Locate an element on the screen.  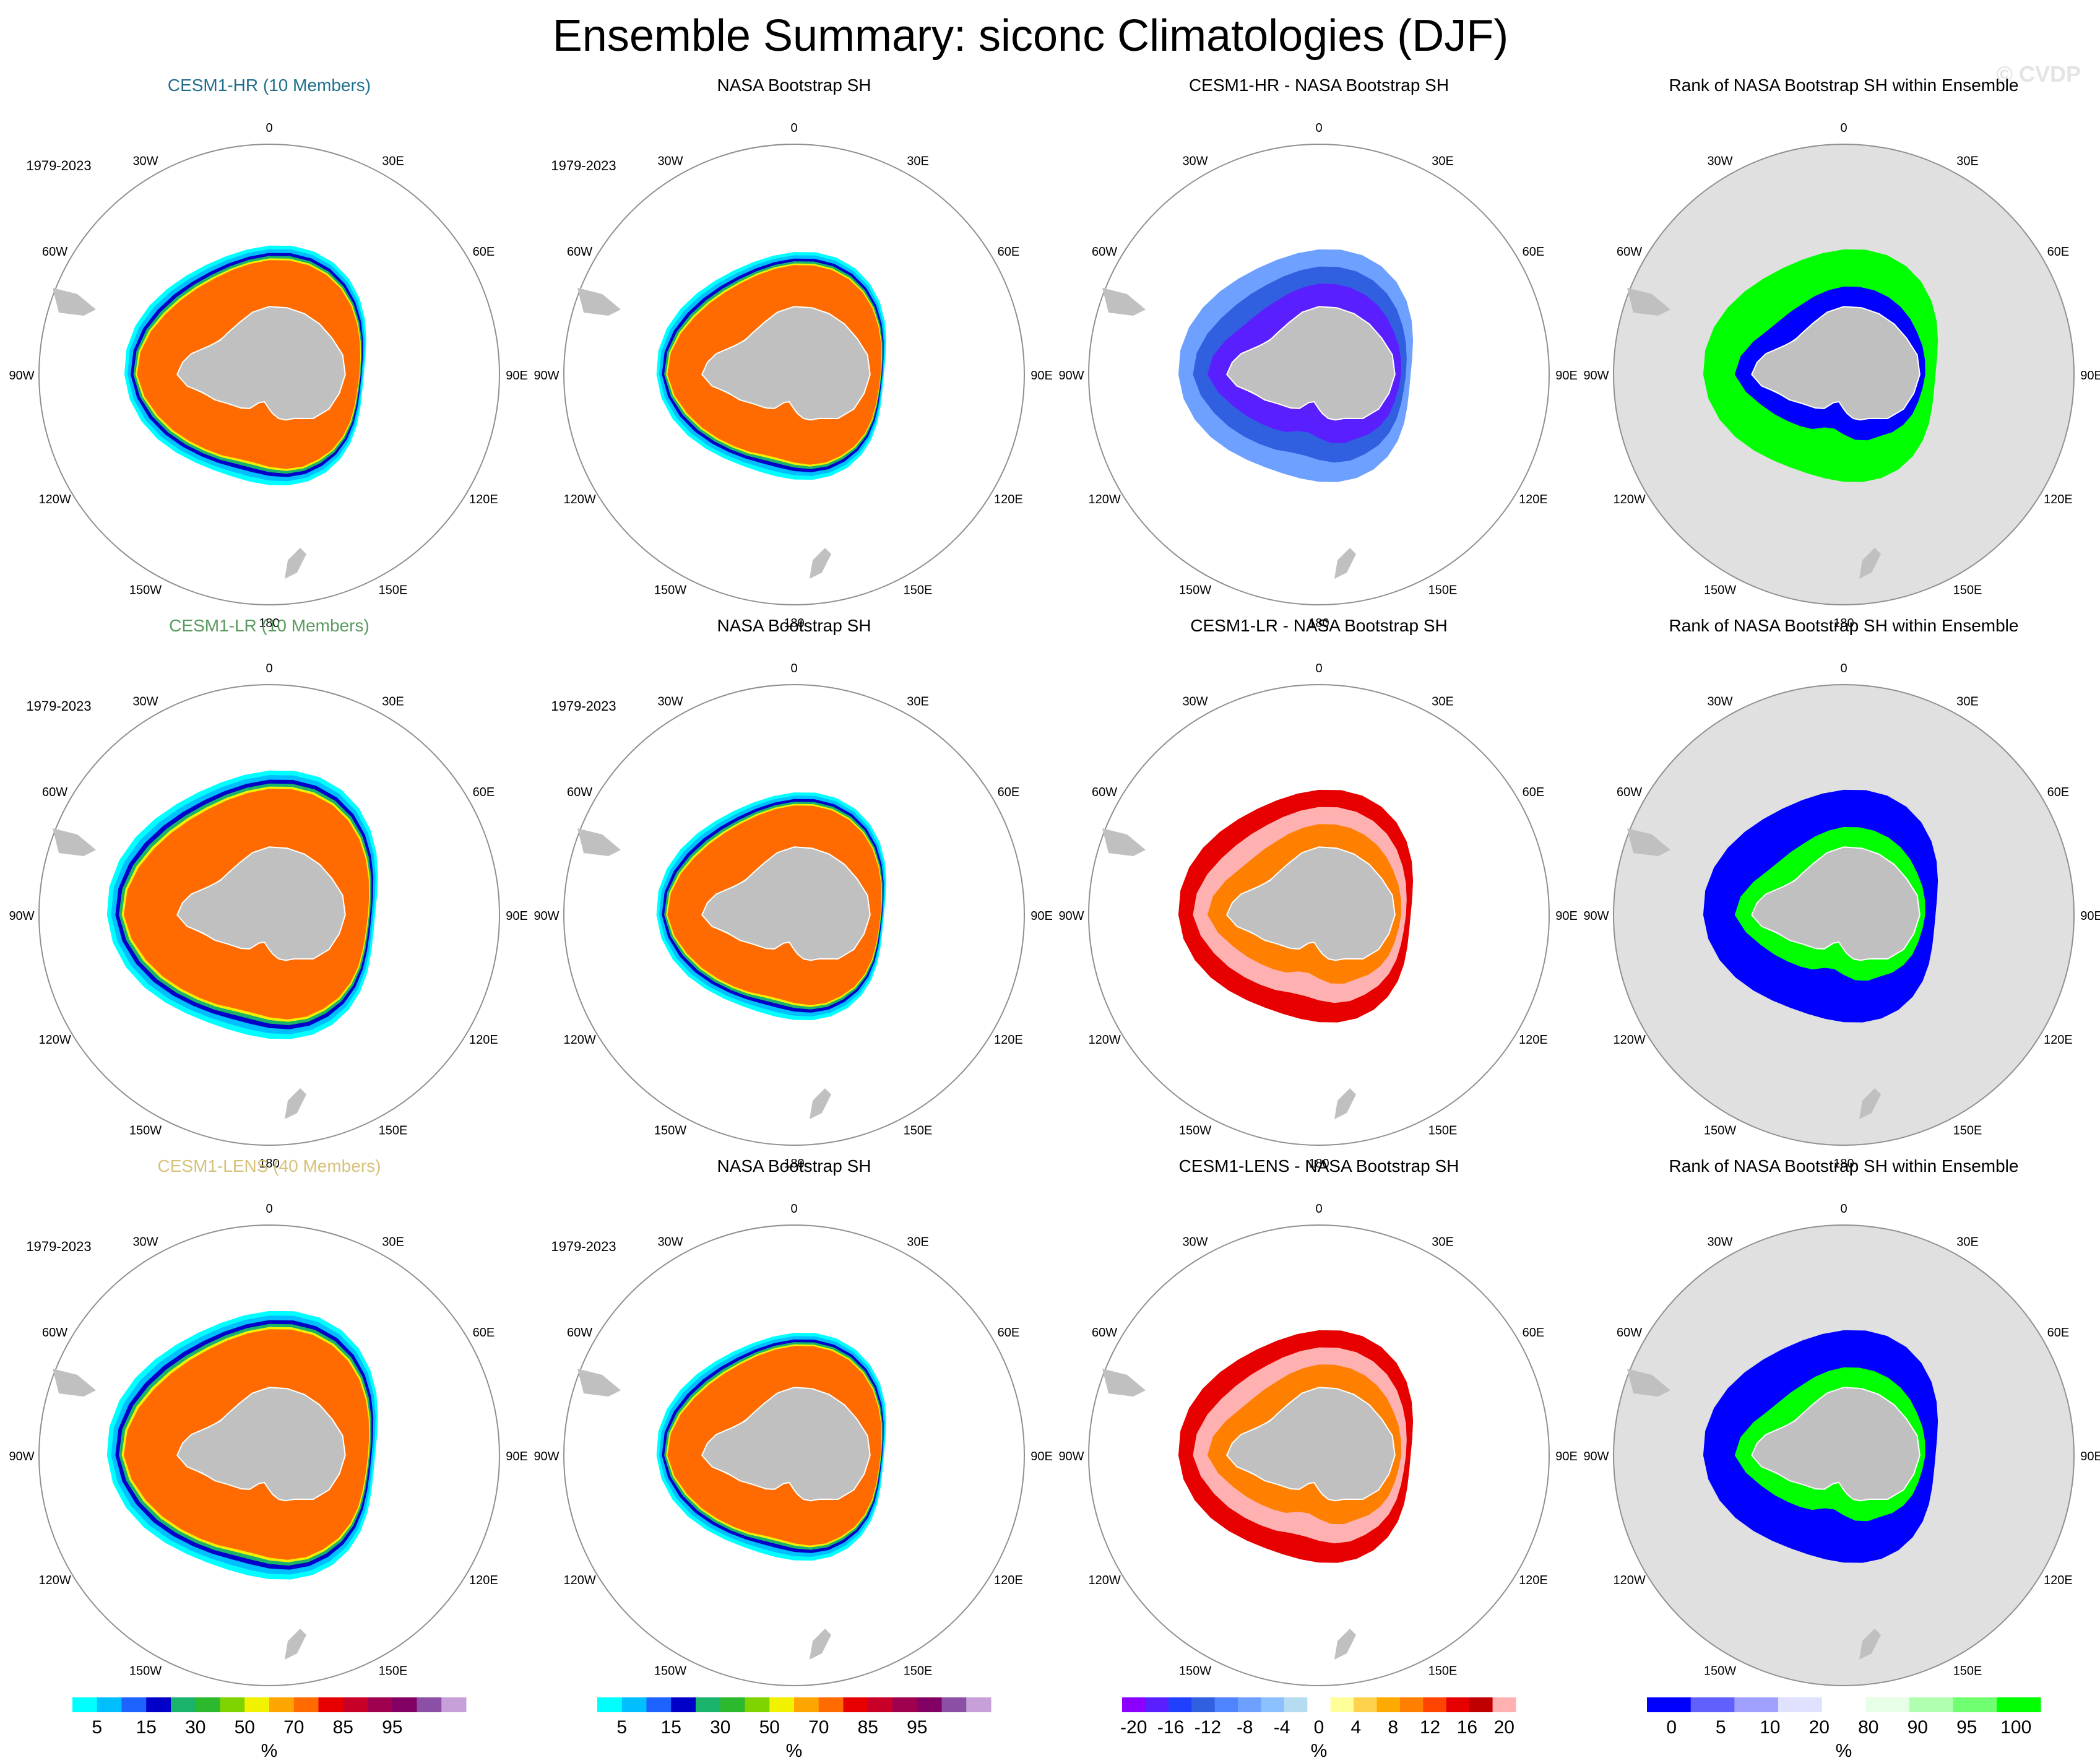
panel-title: CESM1-HR - NASA Bootstrap SH is located at coordinates (1319, 85).